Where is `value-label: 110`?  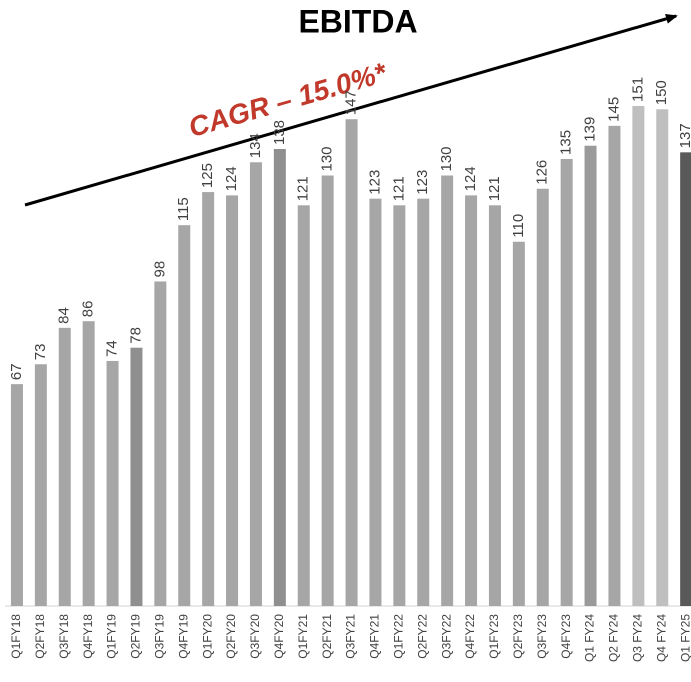
value-label: 110 is located at coordinates (518, 226).